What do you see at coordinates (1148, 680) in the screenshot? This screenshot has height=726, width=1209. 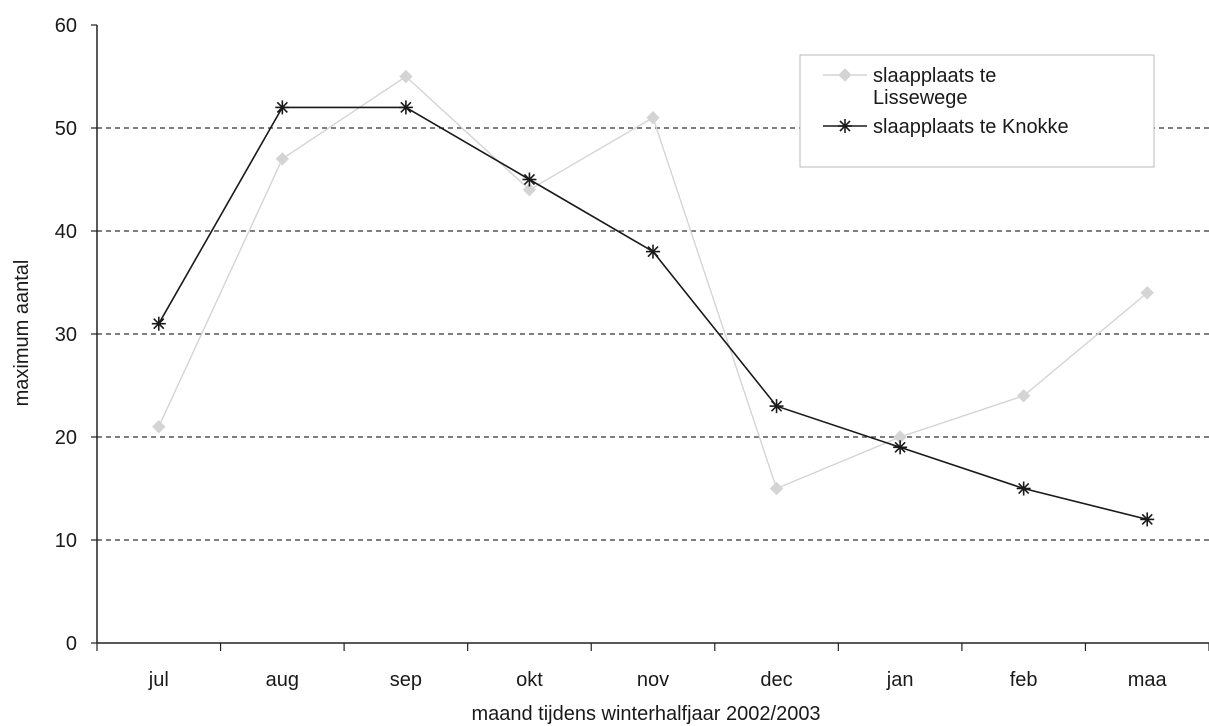 I see `x-tick-label: maa` at bounding box center [1148, 680].